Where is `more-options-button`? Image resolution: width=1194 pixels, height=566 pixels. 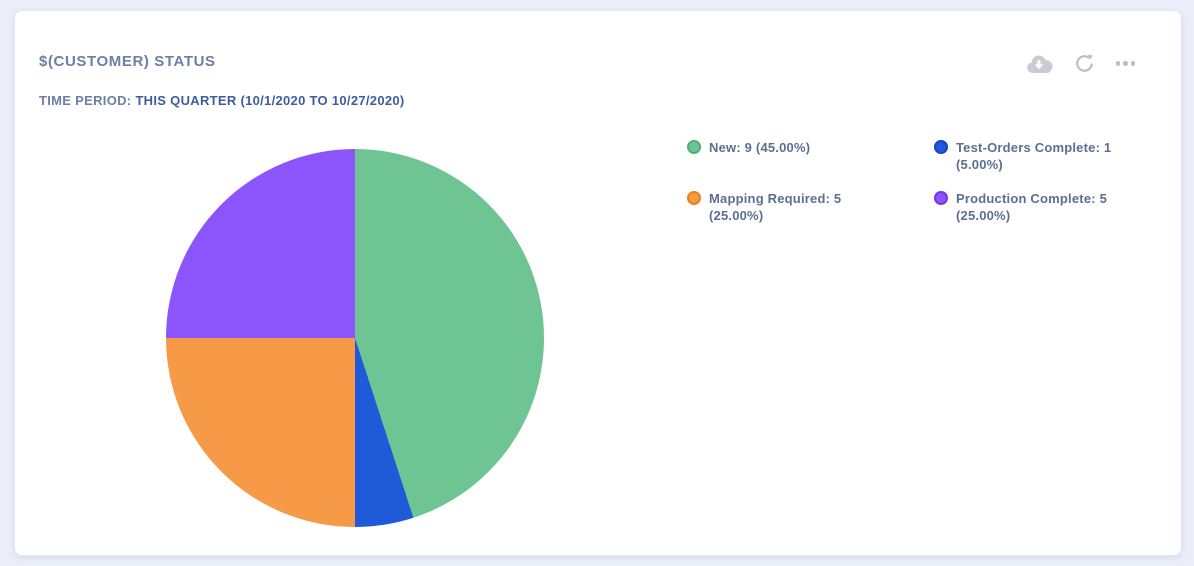
more-options-button is located at coordinates (1126, 63).